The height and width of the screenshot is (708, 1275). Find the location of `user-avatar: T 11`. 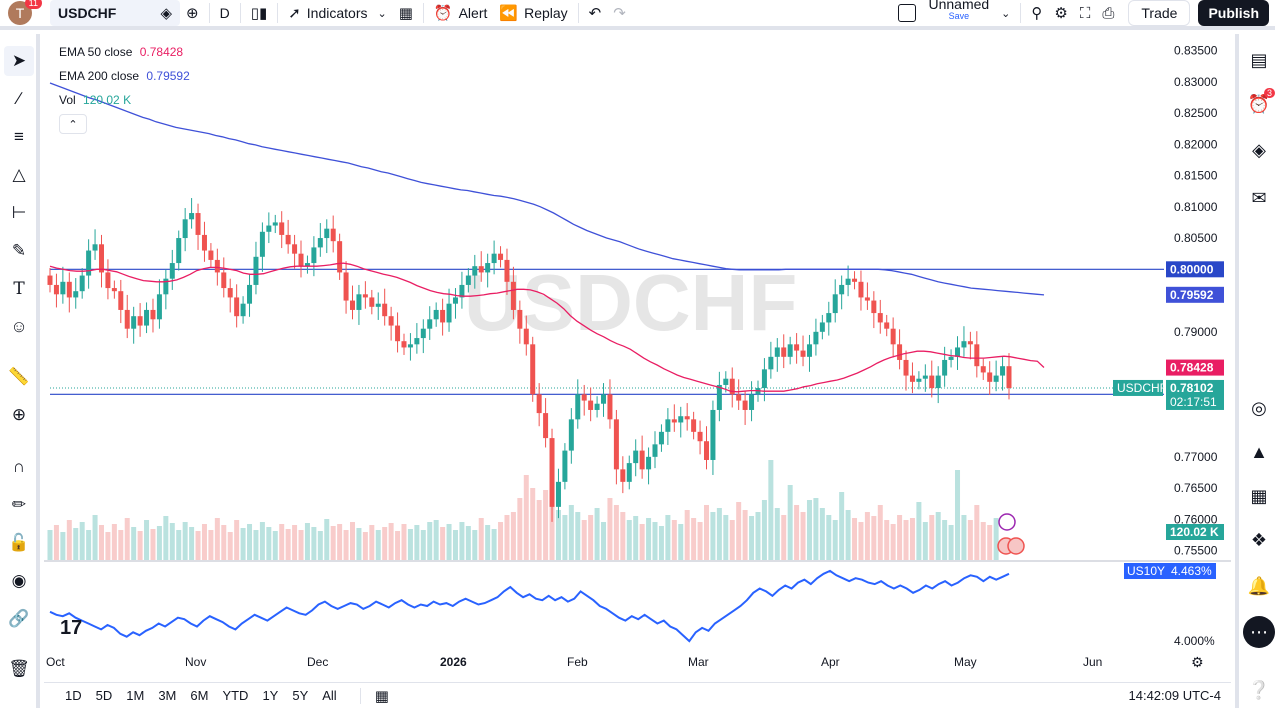

user-avatar: T 11 is located at coordinates (25, 12).